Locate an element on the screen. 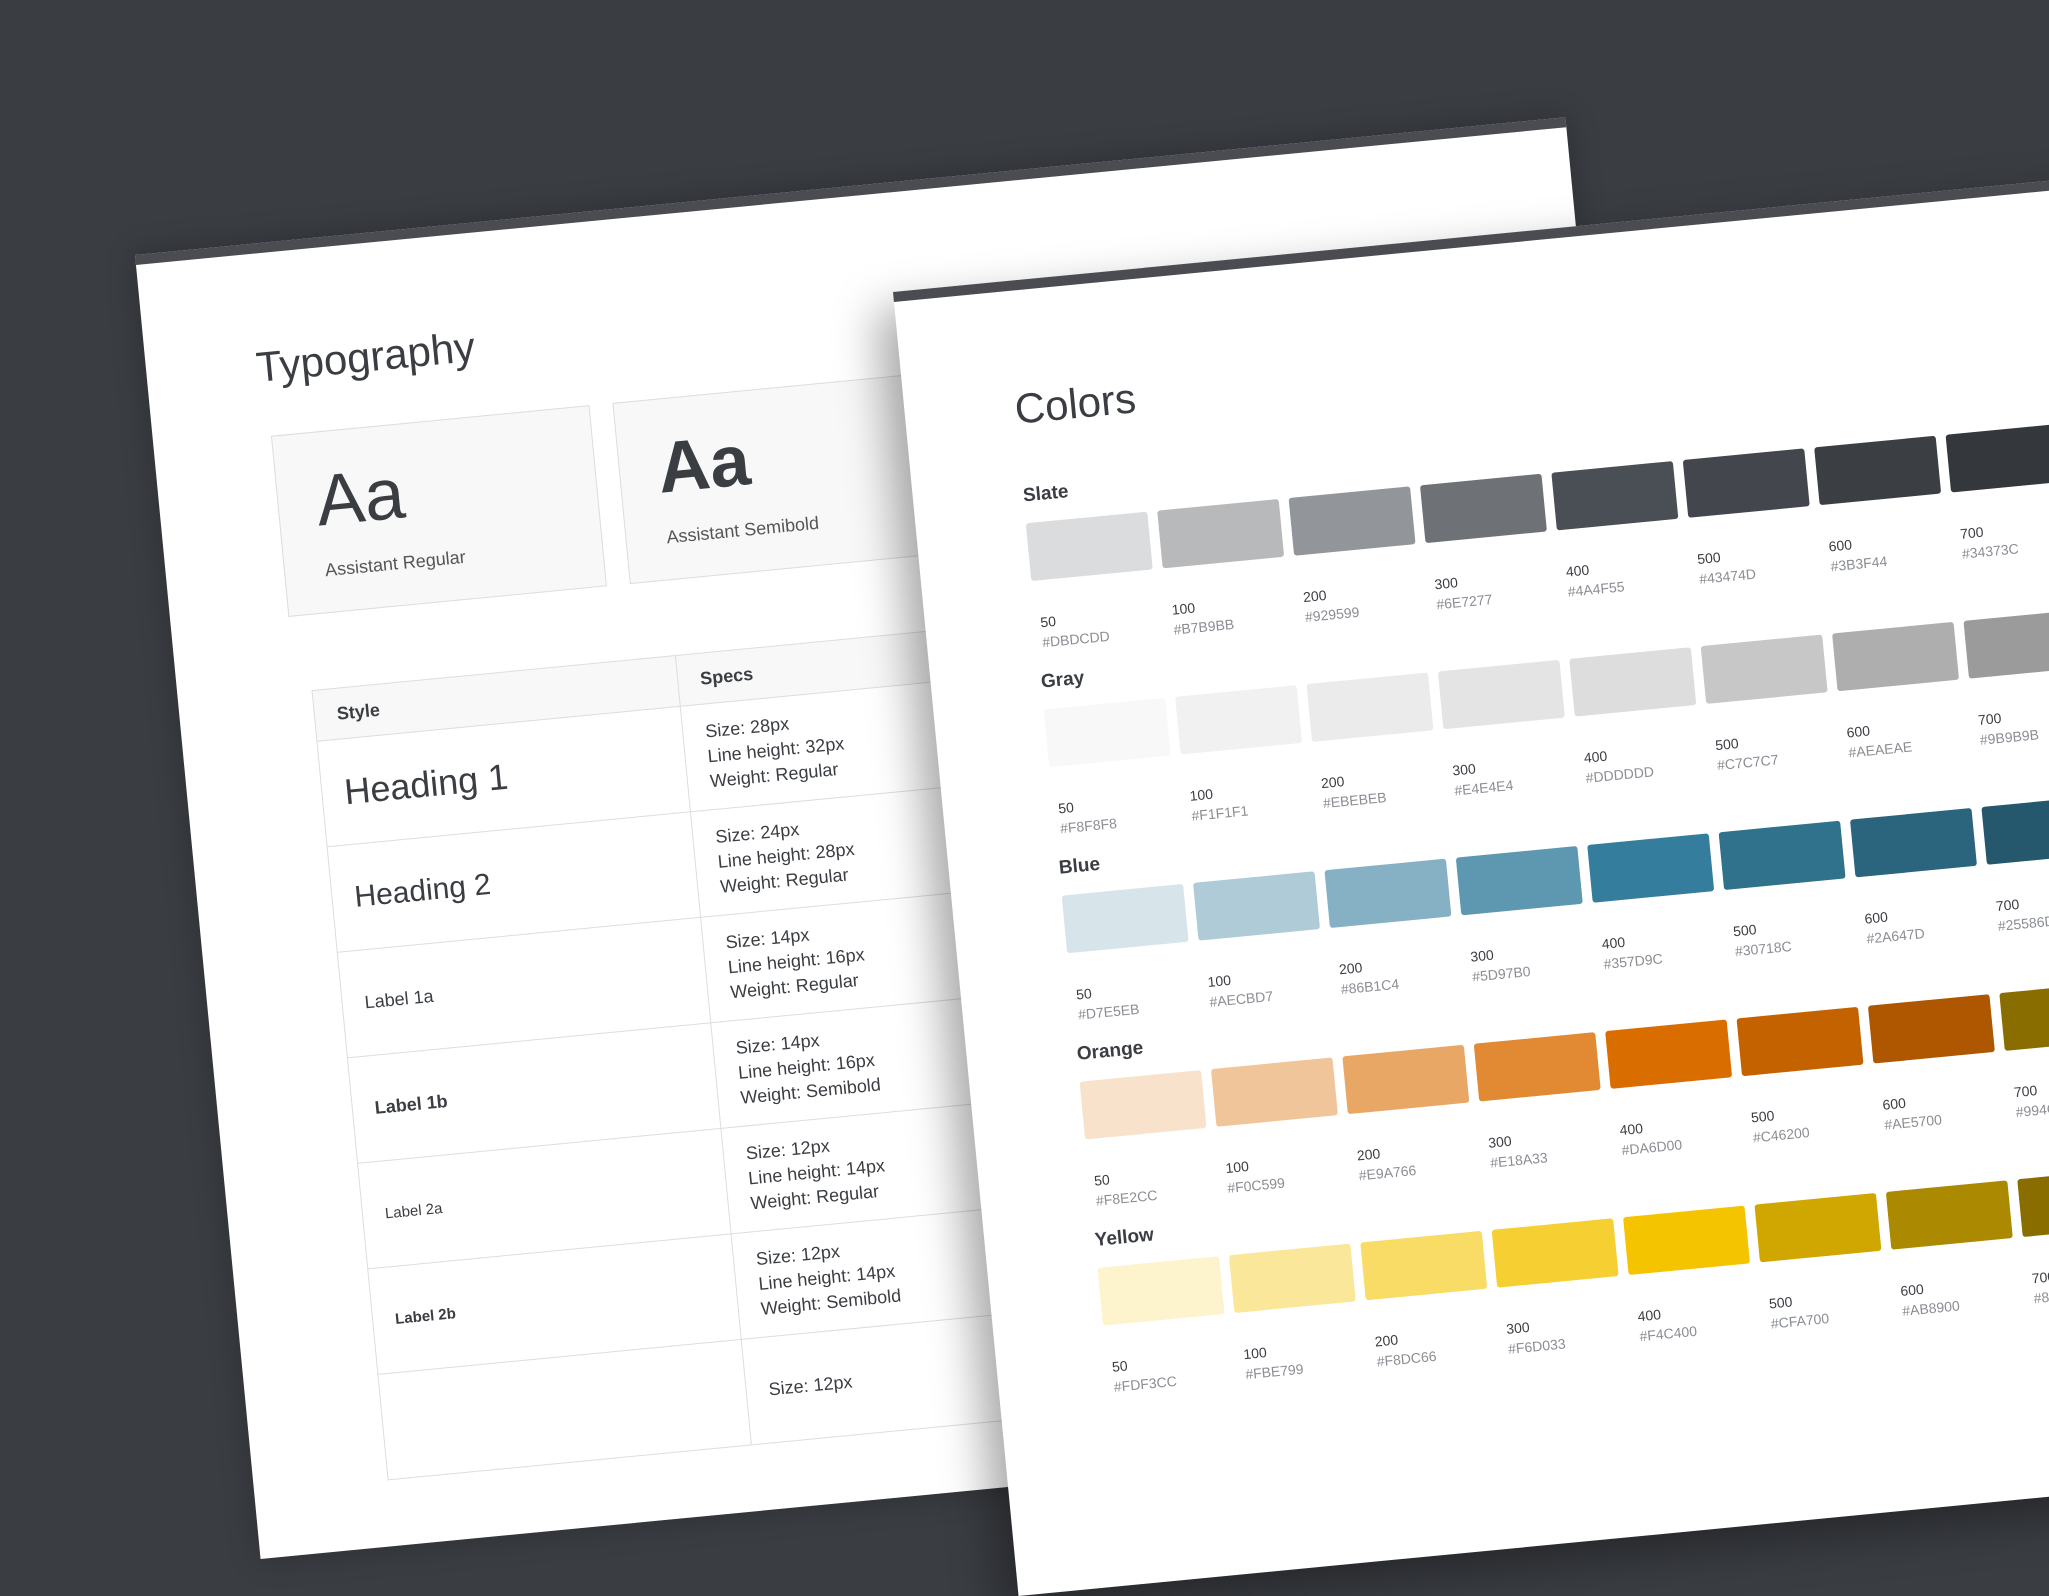  color-swatch: 50 #FDF3CC is located at coordinates (1164, 1325).